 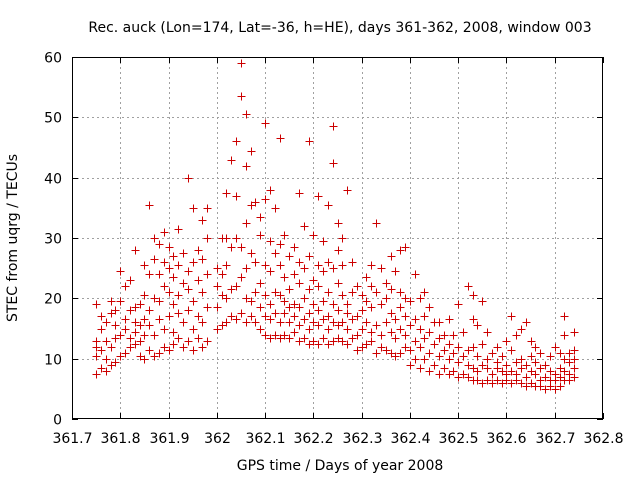 I want to click on y-axis-label: STEC from uqrg / TECUs, so click(x=13, y=238).